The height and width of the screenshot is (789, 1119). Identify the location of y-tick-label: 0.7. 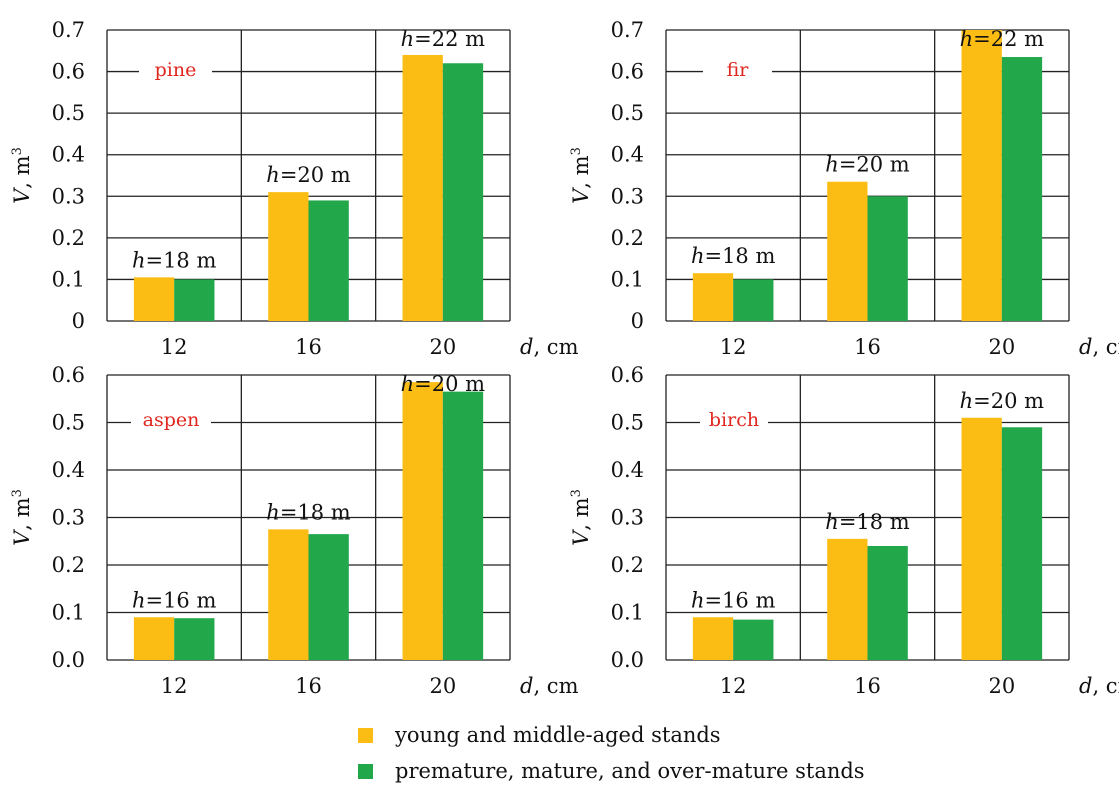
(68, 30).